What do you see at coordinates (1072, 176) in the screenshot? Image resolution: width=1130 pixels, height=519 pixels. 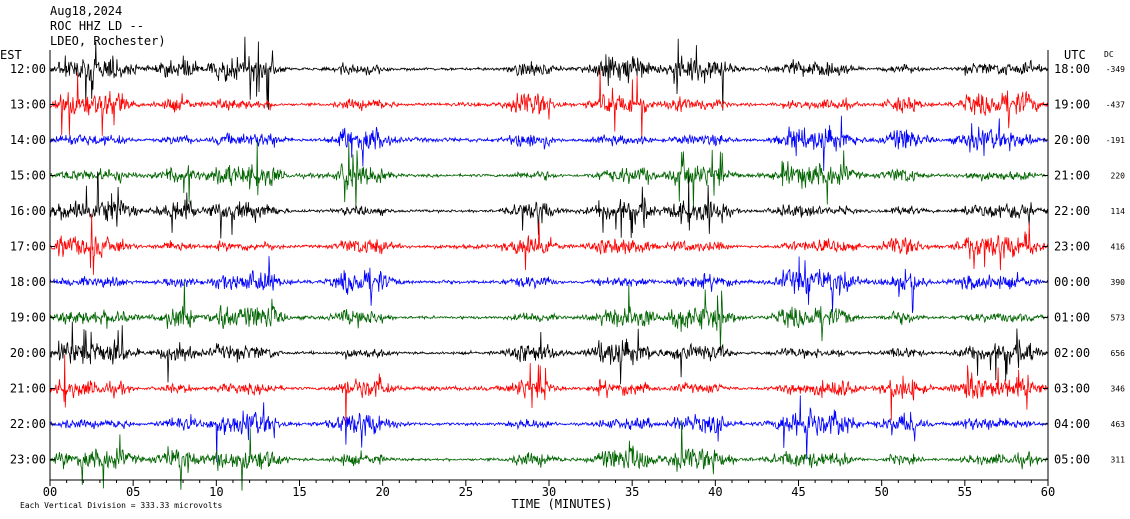 I see `utc-tick-label: 21:00` at bounding box center [1072, 176].